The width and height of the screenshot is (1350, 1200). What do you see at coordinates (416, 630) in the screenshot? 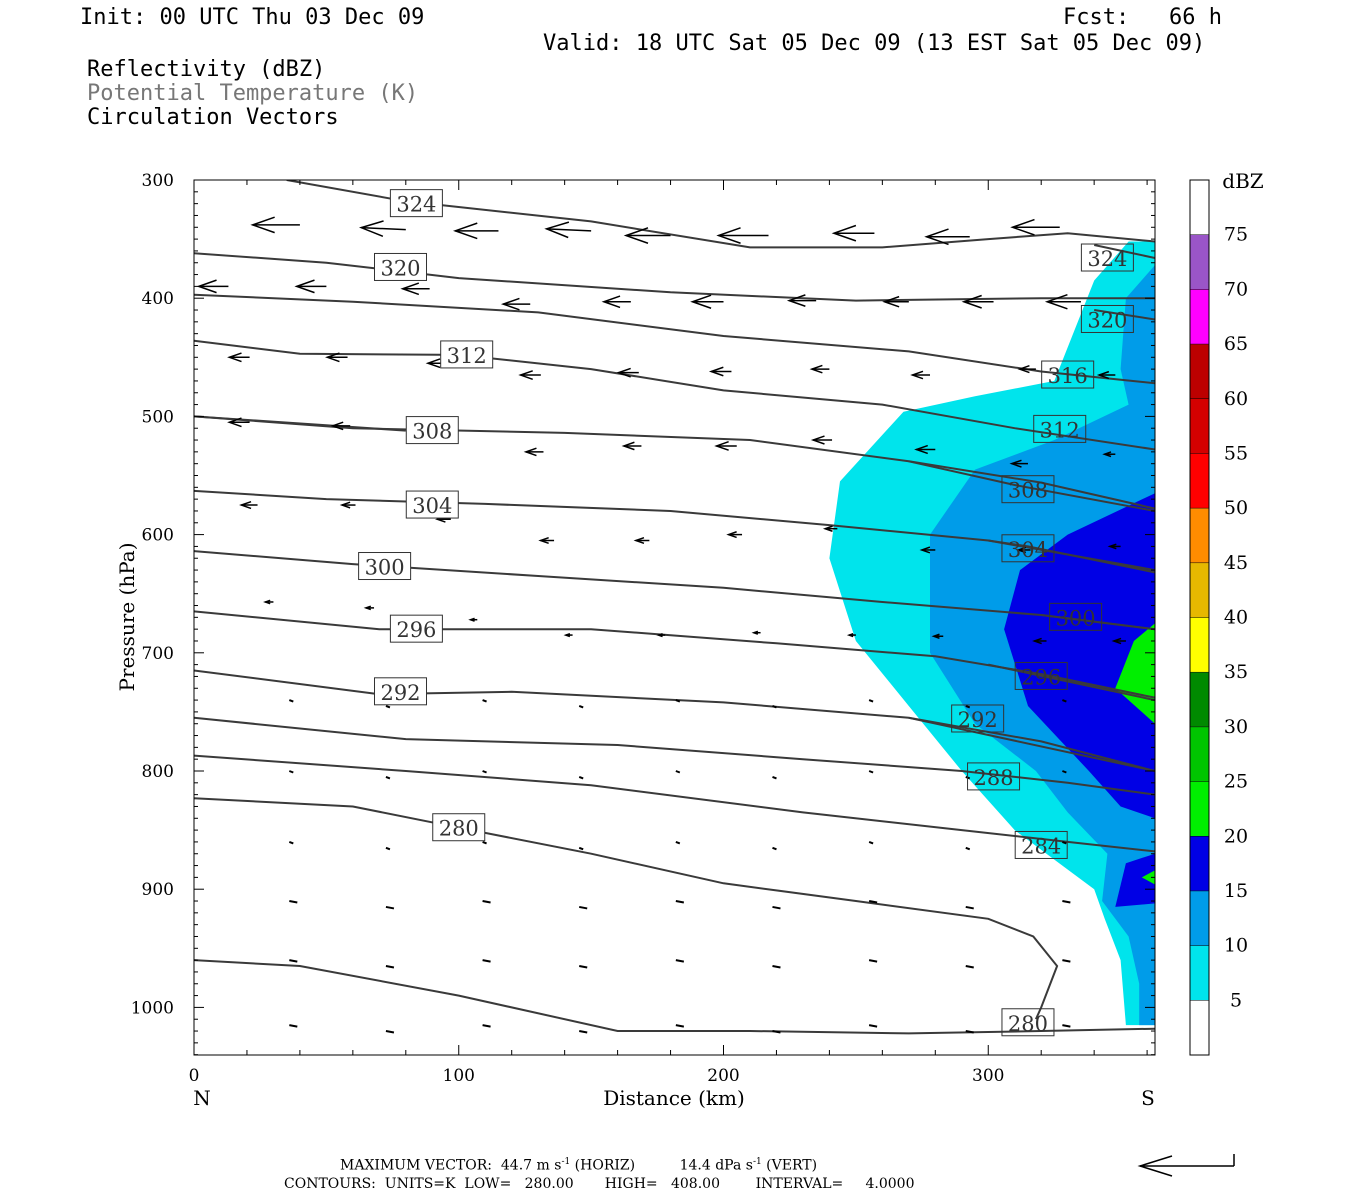
I see `contour-label-296: 296` at bounding box center [416, 630].